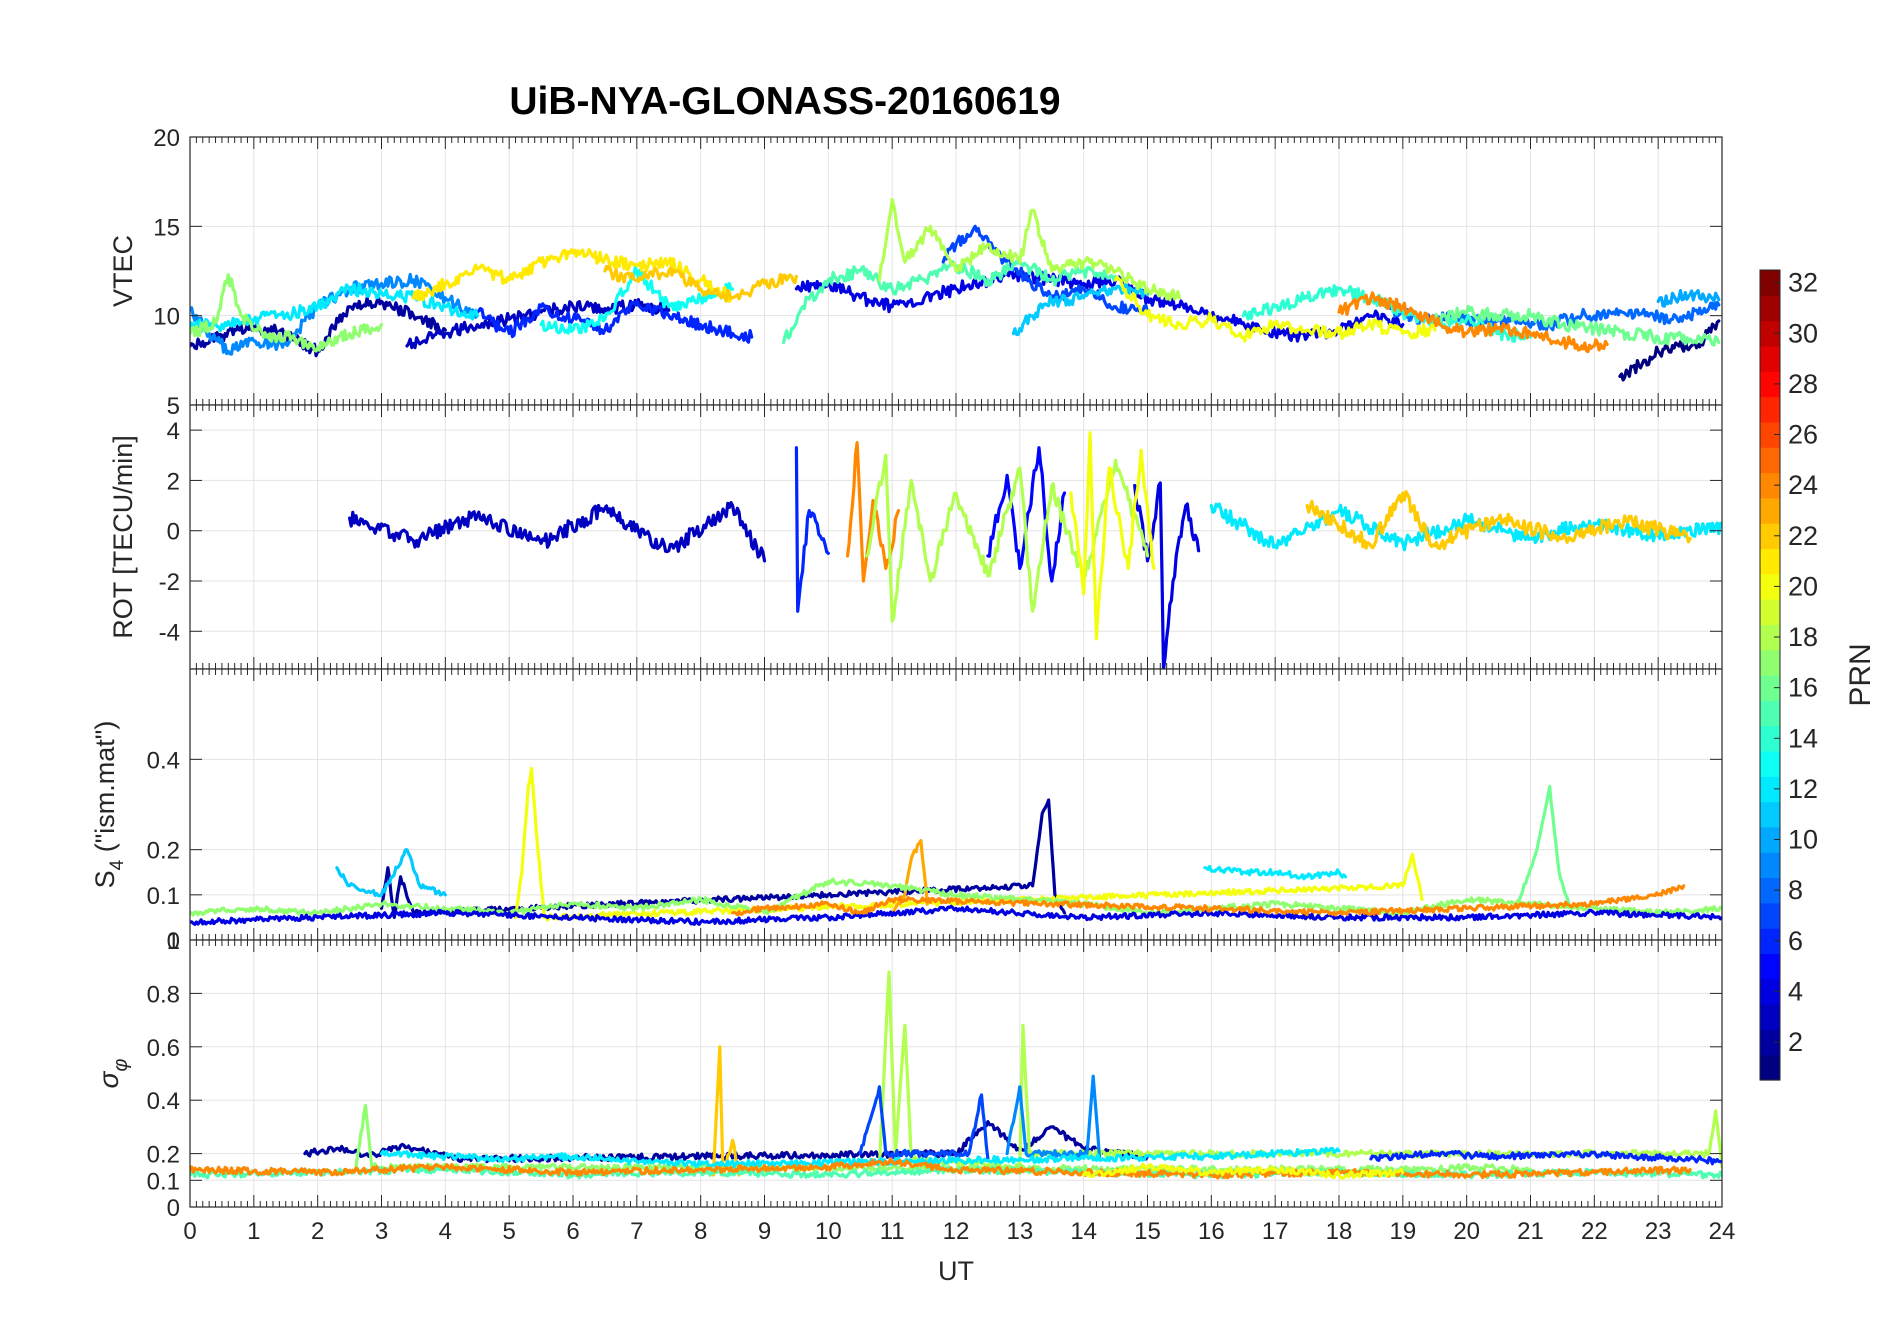 This screenshot has height=1330, width=1902. Describe the element at coordinates (1803, 536) in the screenshot. I see `colorbar-tick-label: 22` at that location.